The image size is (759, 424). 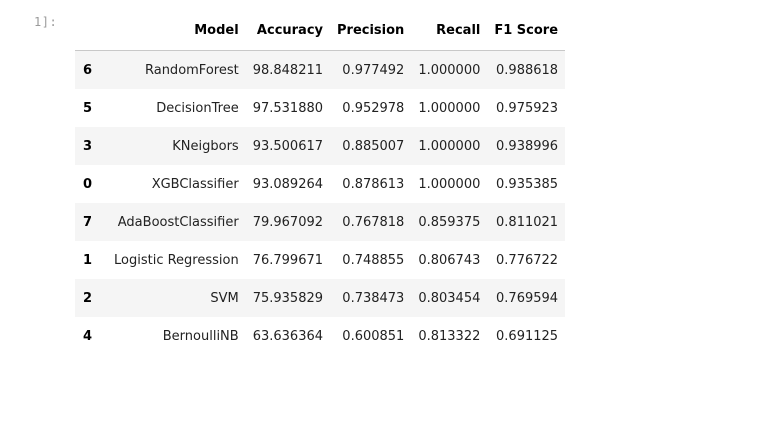 I want to click on cell-f1-score: 0.691125, so click(x=527, y=336).